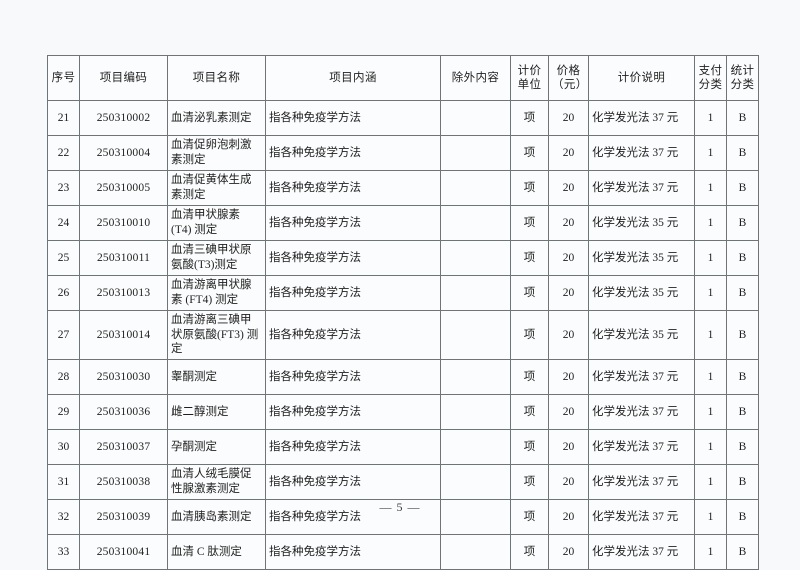  I want to click on cell-code: 250310010, so click(123, 223).